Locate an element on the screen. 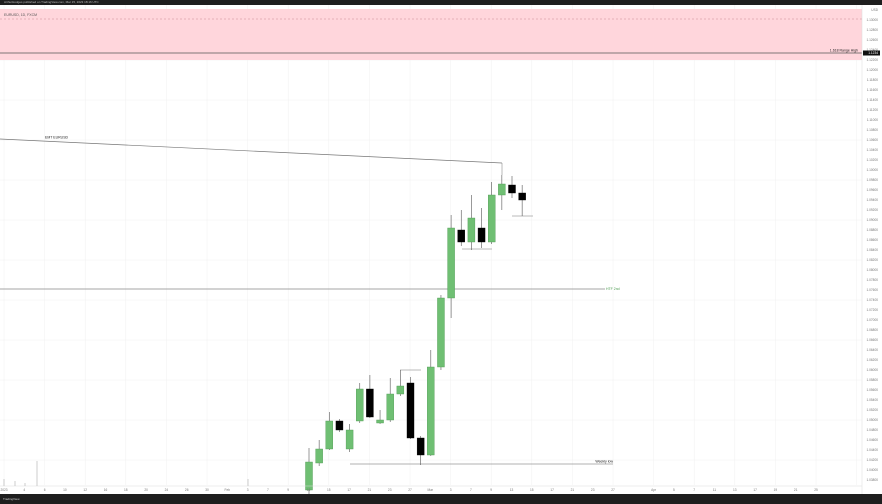  time-tick-label: 10 is located at coordinates (65, 490).